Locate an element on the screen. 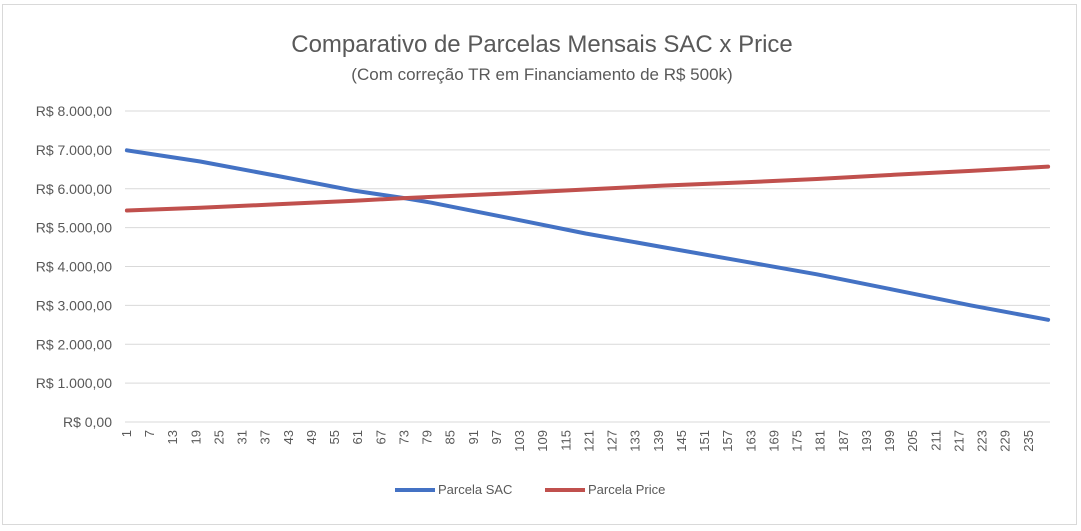 The image size is (1081, 531). x-tick-label: 121 is located at coordinates (588, 441).